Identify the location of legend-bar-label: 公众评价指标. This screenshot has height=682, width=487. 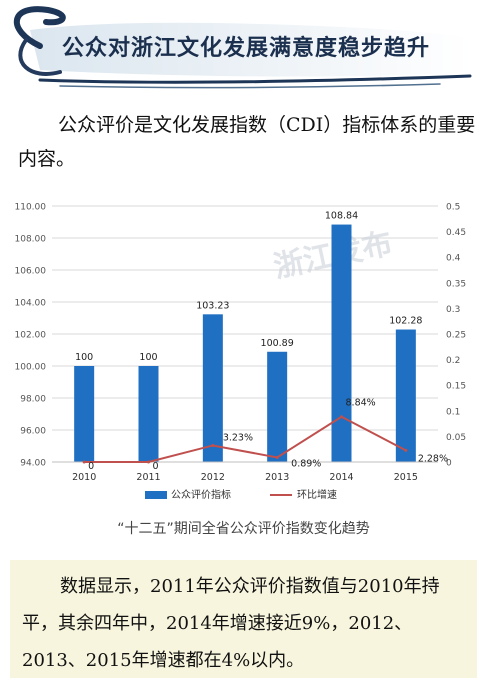
(201, 494).